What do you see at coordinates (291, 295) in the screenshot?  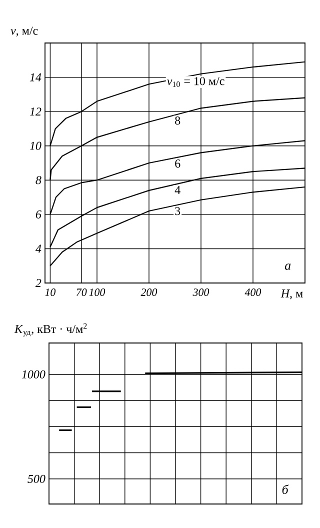 I see `x-axis-title: H, м` at bounding box center [291, 295].